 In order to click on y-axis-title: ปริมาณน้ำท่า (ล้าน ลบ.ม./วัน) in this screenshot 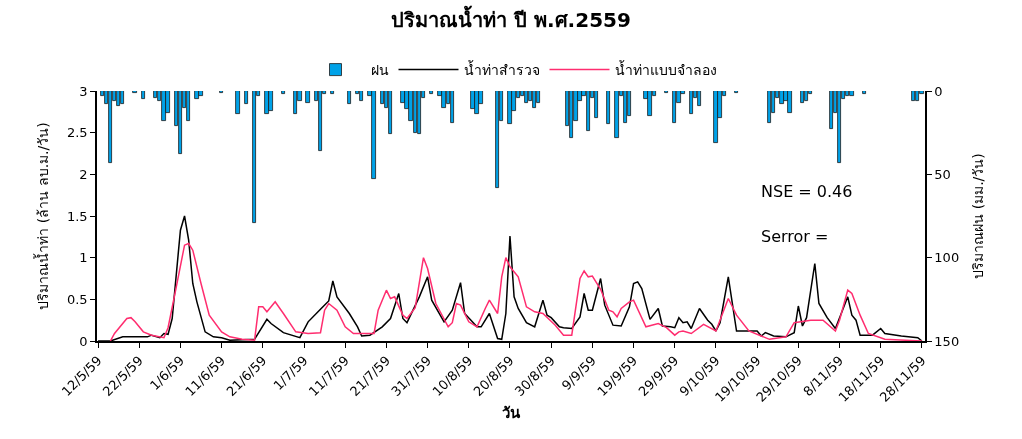, I will do `click(42, 216)`.